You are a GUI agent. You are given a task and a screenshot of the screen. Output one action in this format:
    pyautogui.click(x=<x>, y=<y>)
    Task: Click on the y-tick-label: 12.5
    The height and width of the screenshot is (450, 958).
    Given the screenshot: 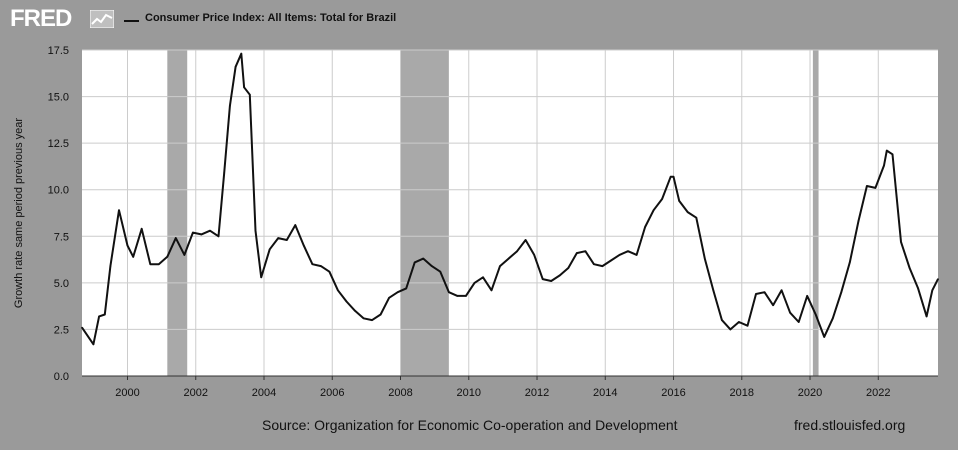 What is the action you would take?
    pyautogui.click(x=58, y=144)
    